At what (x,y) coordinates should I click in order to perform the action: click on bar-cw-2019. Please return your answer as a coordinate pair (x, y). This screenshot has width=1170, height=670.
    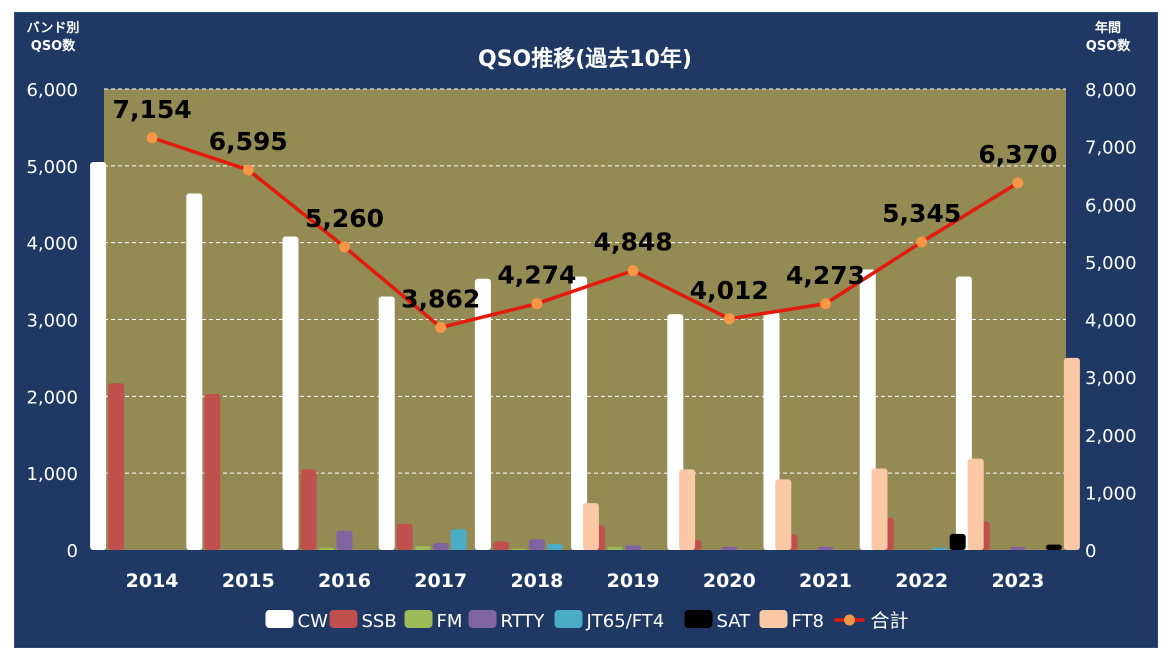
    Looking at the image, I should click on (579, 413).